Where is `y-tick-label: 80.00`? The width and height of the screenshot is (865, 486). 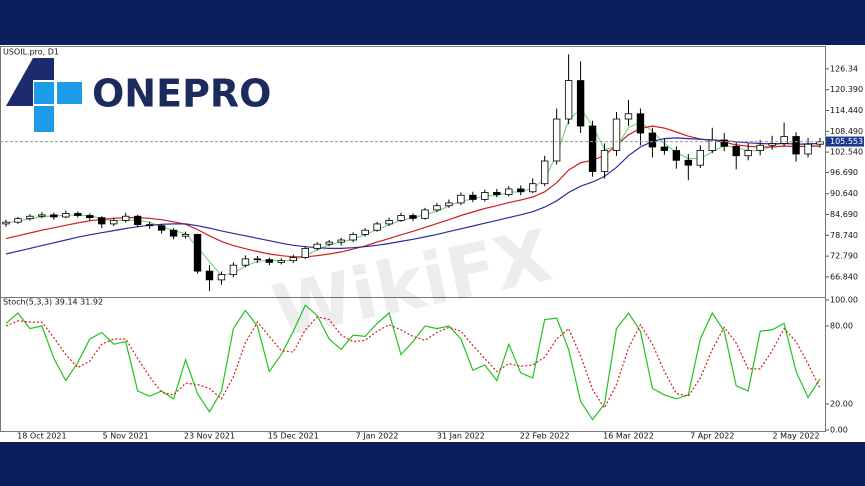 y-tick-label: 80.00 is located at coordinates (841, 326).